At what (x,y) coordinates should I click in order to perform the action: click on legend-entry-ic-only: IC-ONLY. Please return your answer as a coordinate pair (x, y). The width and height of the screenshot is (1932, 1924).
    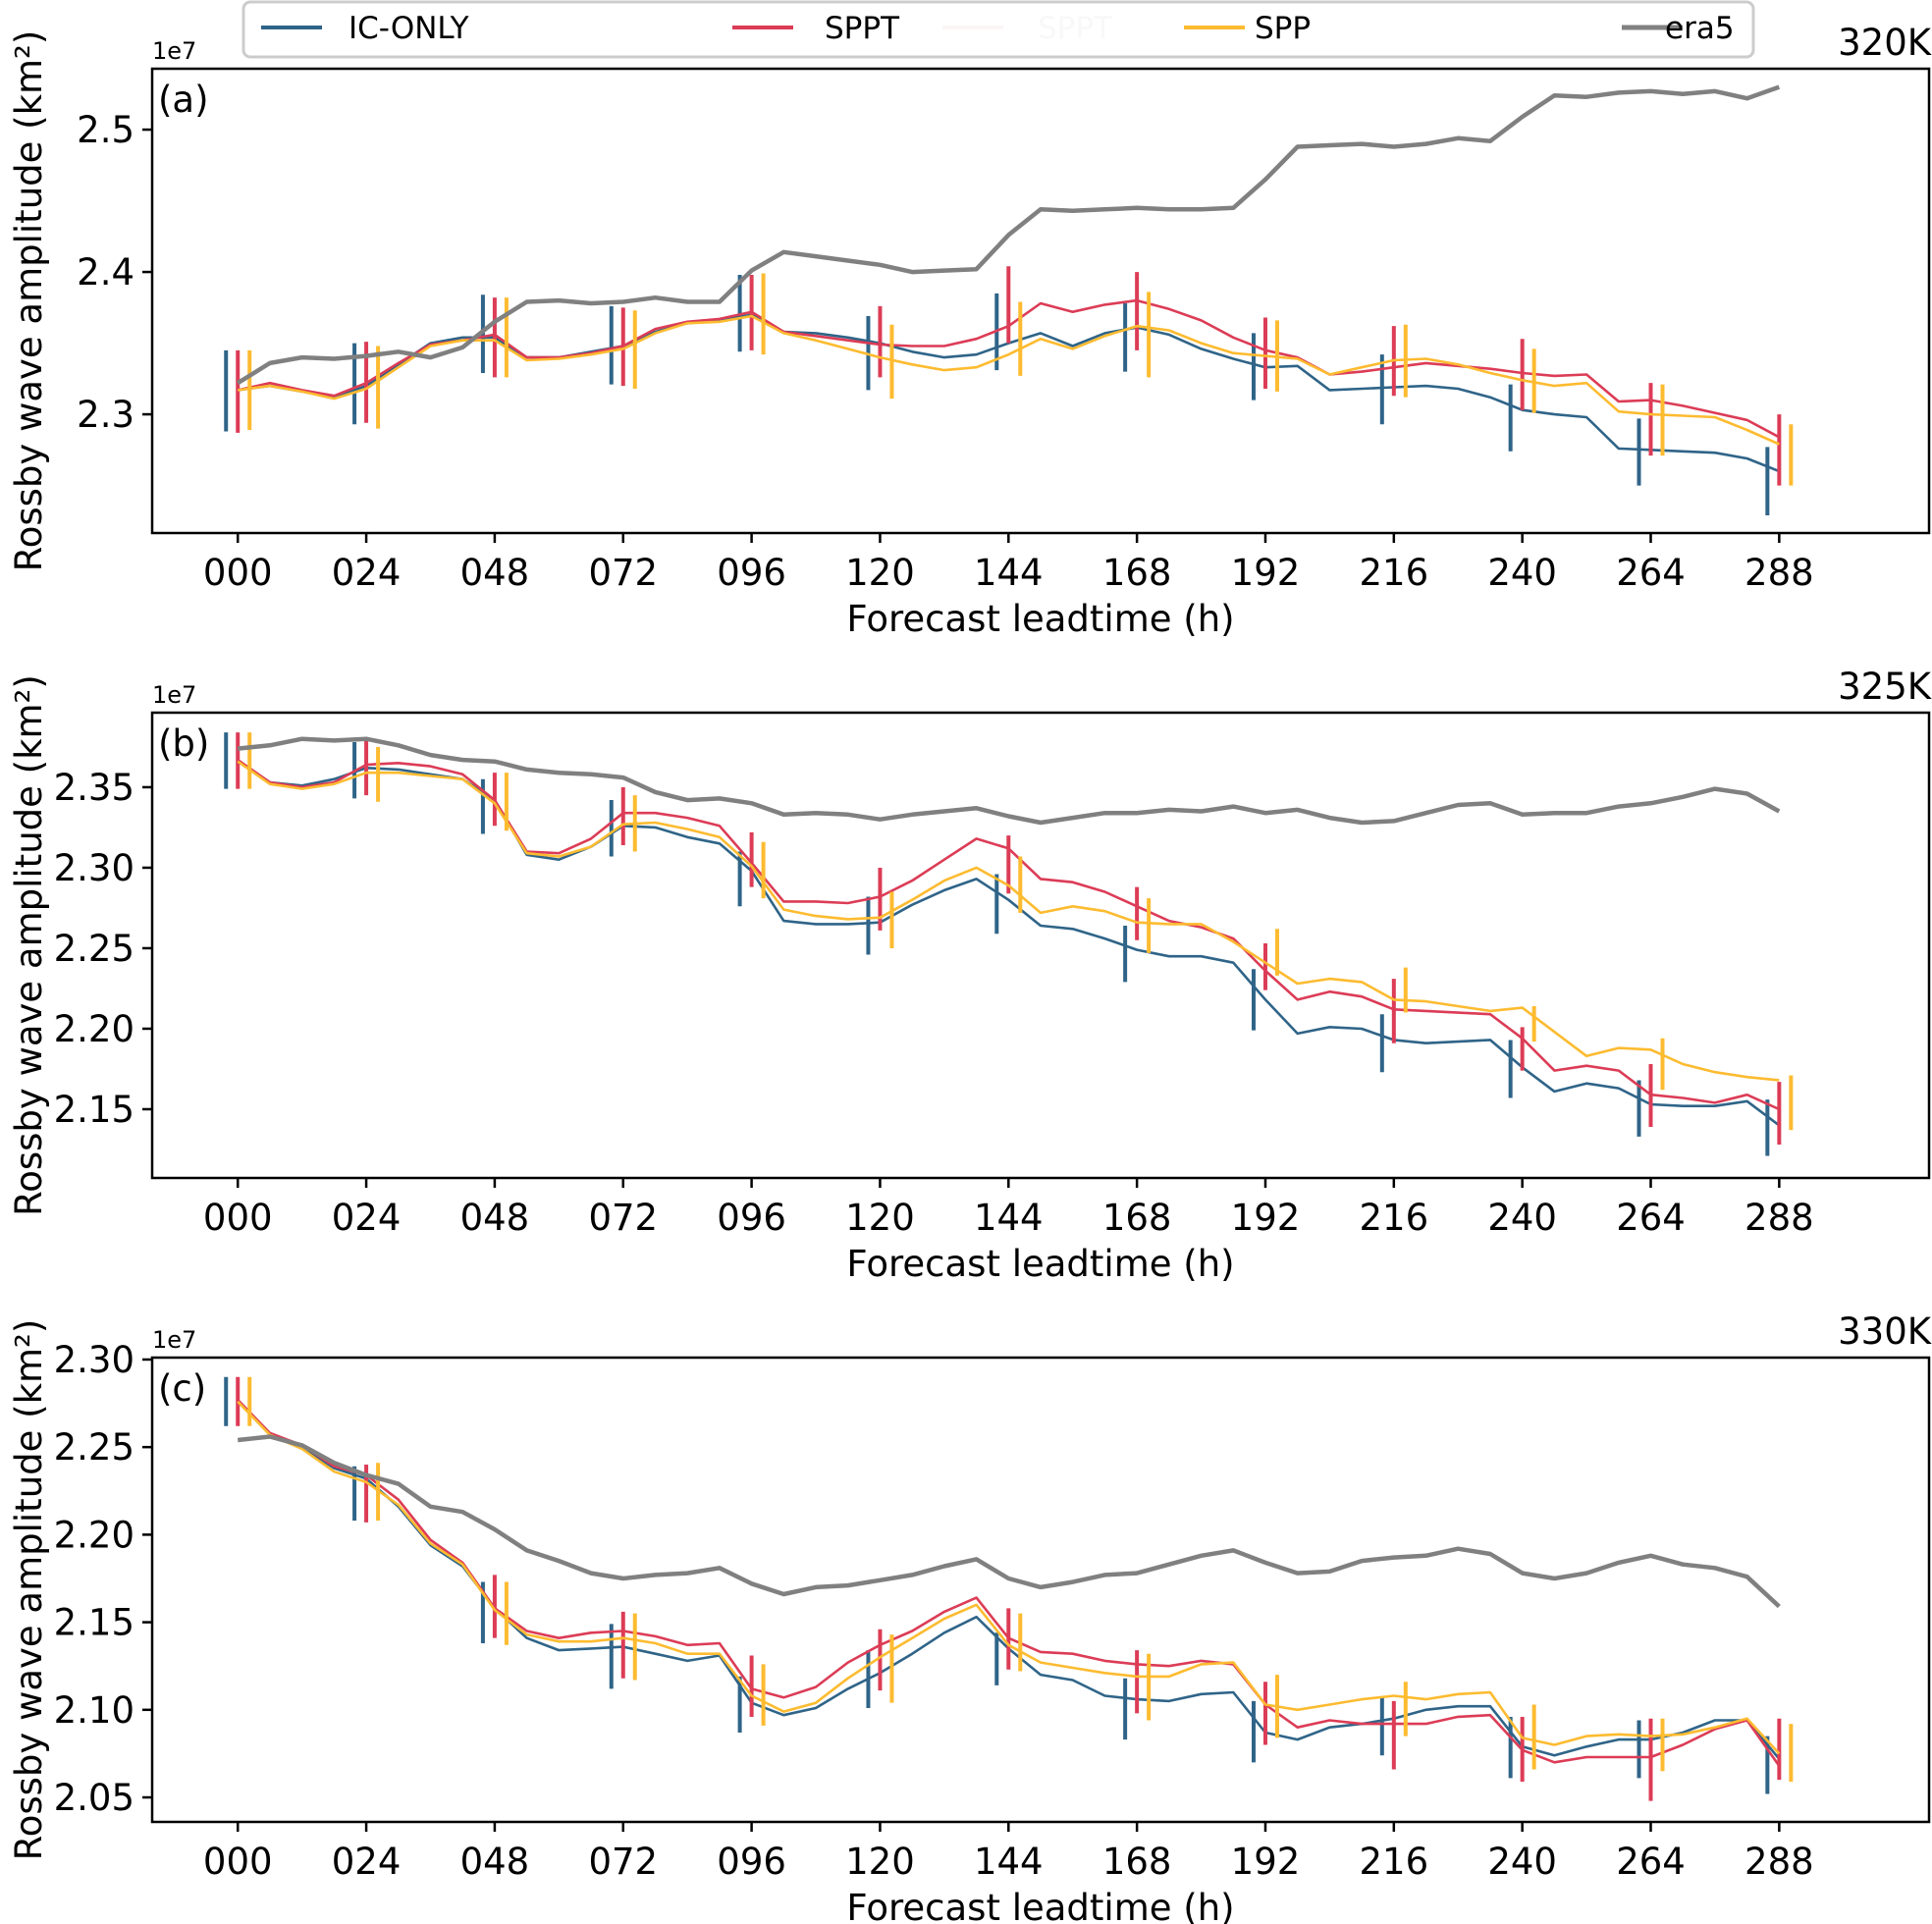
    Looking at the image, I should click on (365, 28).